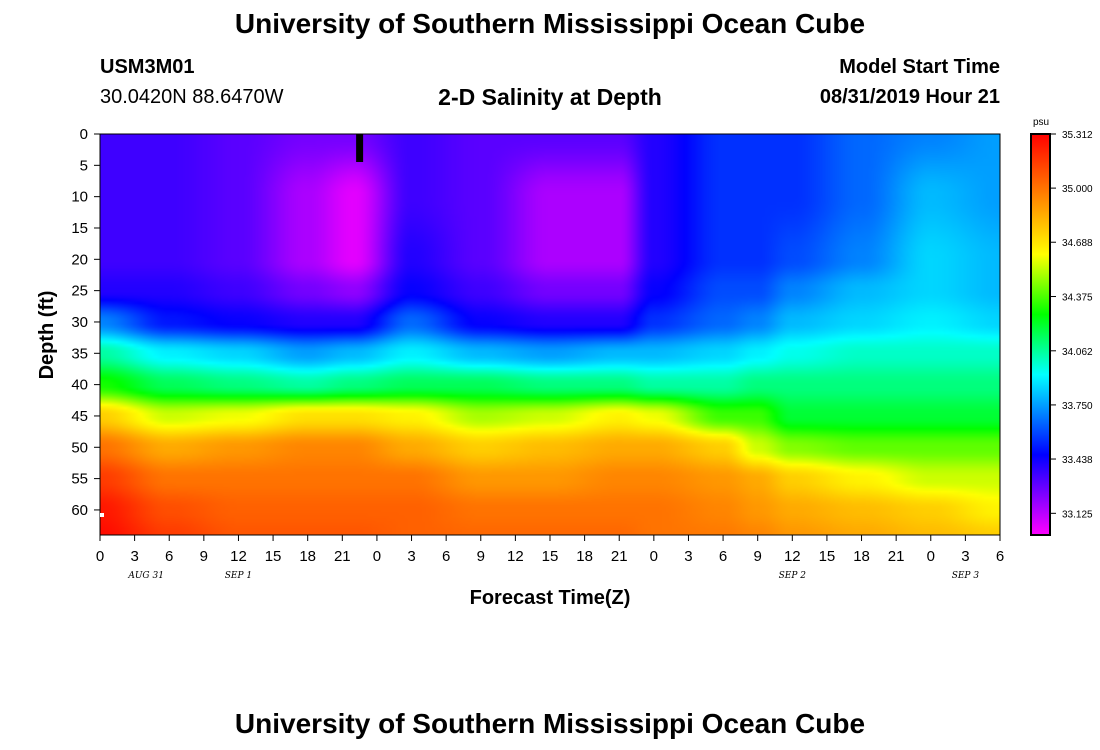 This screenshot has width=1100, height=750. What do you see at coordinates (360, 148) in the screenshot?
I see `current-time-marker` at bounding box center [360, 148].